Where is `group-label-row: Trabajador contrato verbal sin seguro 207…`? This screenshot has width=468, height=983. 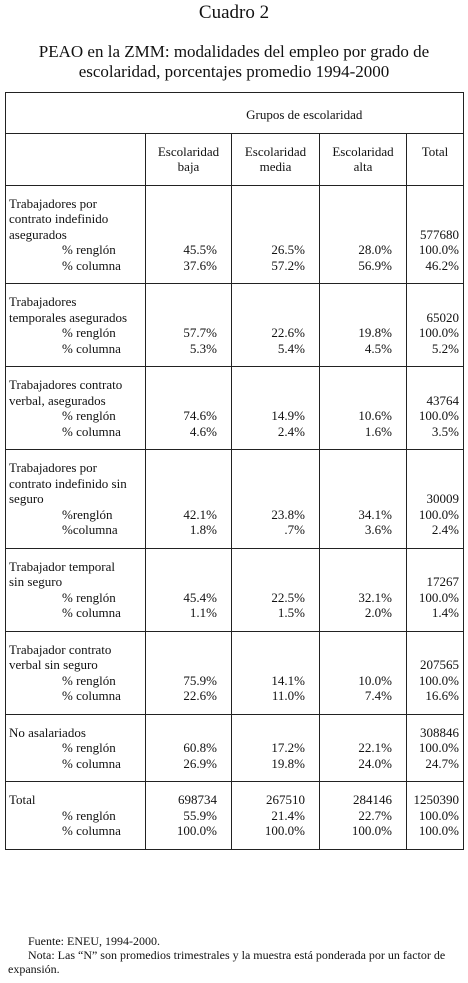 group-label-row: Trabajador contrato verbal sin seguro 207… is located at coordinates (235, 652).